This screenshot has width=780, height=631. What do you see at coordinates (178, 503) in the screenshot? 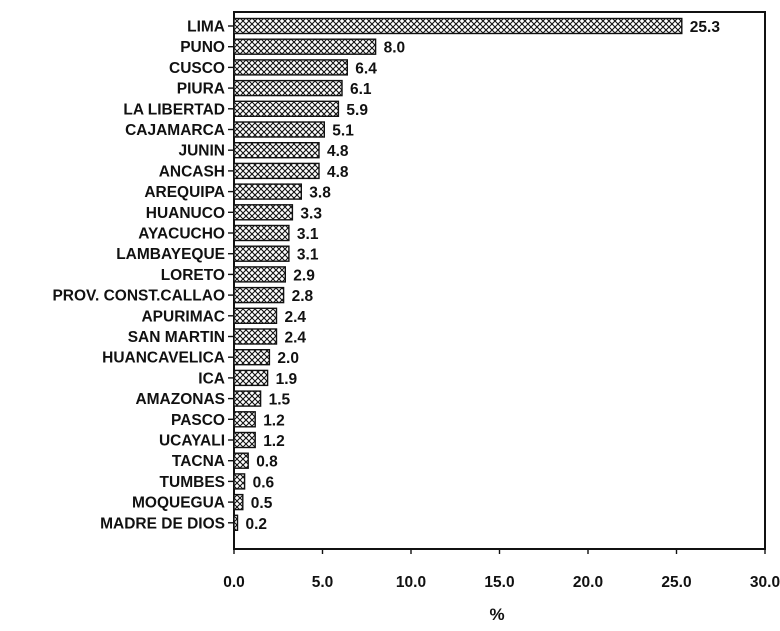
I see `category-label: MOQUEGUA` at bounding box center [178, 503].